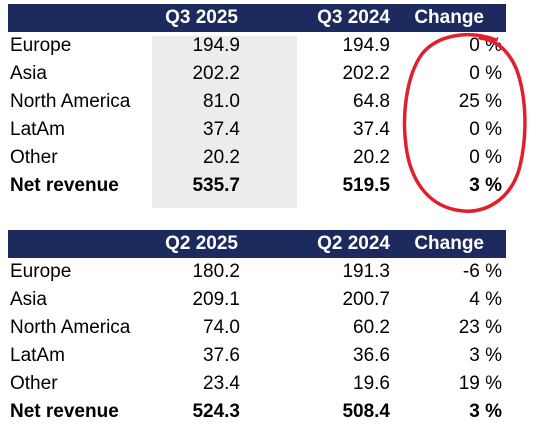  What do you see at coordinates (216, 73) in the screenshot?
I see `current-value: 202.2` at bounding box center [216, 73].